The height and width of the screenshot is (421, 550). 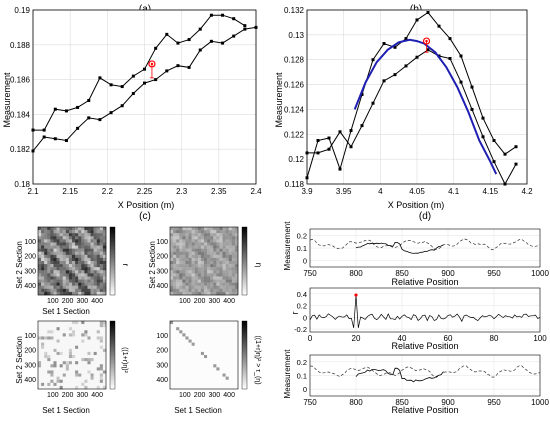 What do you see at coordinates (229, 395) in the screenshot?
I see `c4-xtick-label: 400` at bounding box center [229, 395].